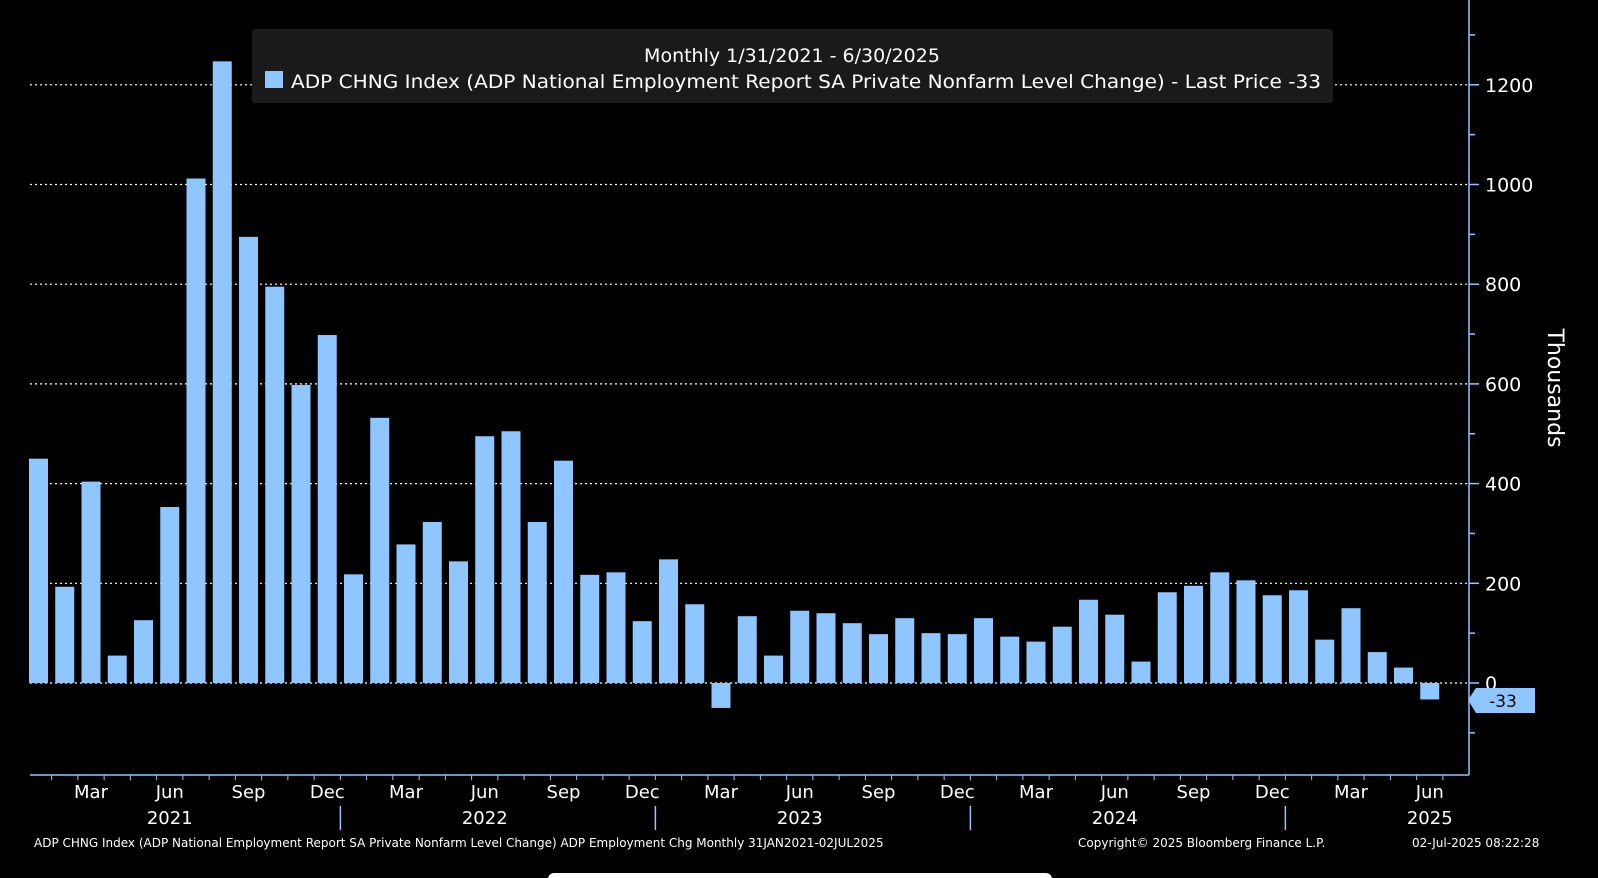  I want to click on y-tick-label: 1000, so click(1509, 186).